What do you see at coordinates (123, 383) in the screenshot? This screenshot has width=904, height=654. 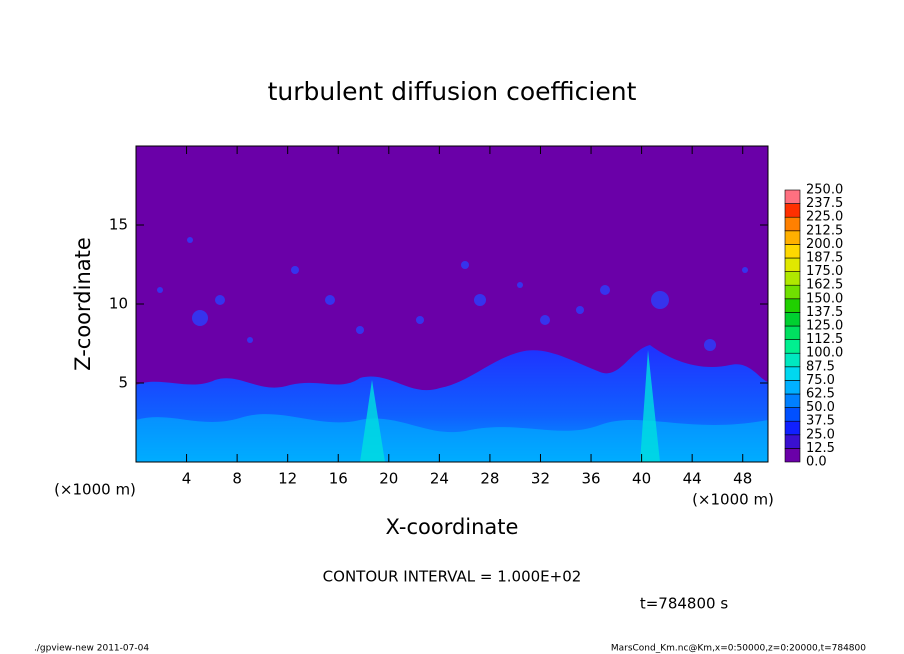 I see `y-tick-label: 5` at bounding box center [123, 383].